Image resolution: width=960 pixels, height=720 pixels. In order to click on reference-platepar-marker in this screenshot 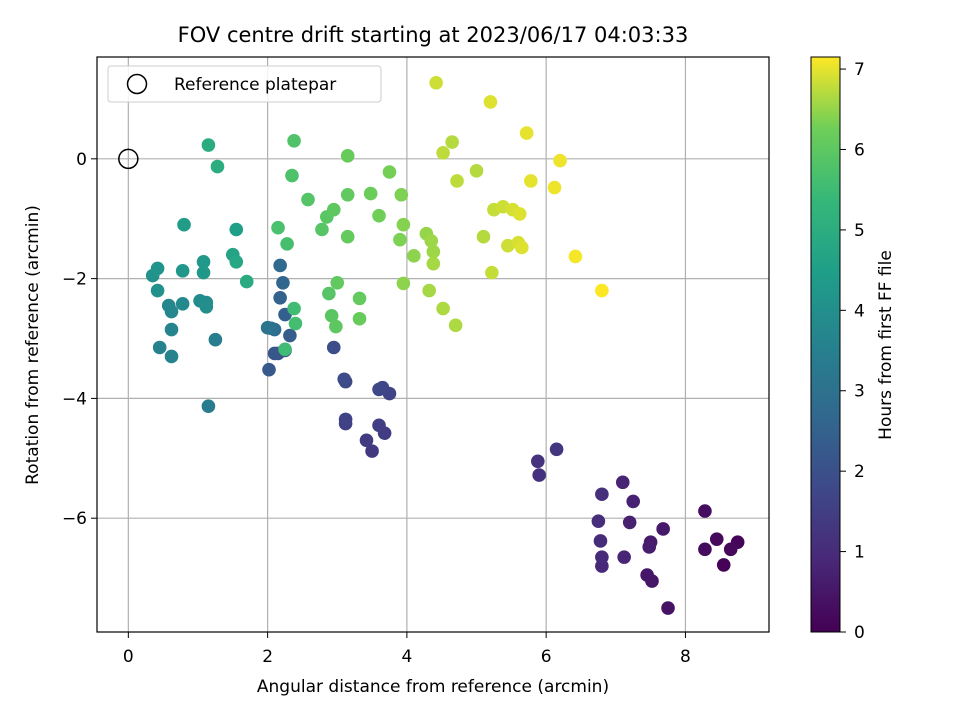, I will do `click(128, 159)`.